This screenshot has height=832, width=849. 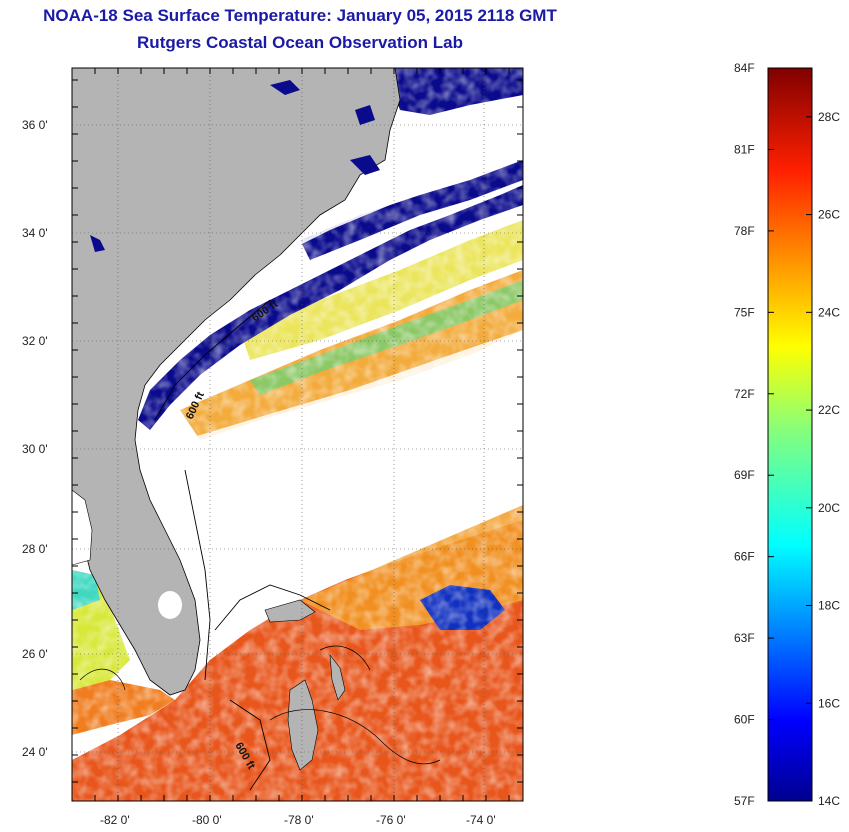 I want to click on lon-label-80: -80 0', so click(x=207, y=820).